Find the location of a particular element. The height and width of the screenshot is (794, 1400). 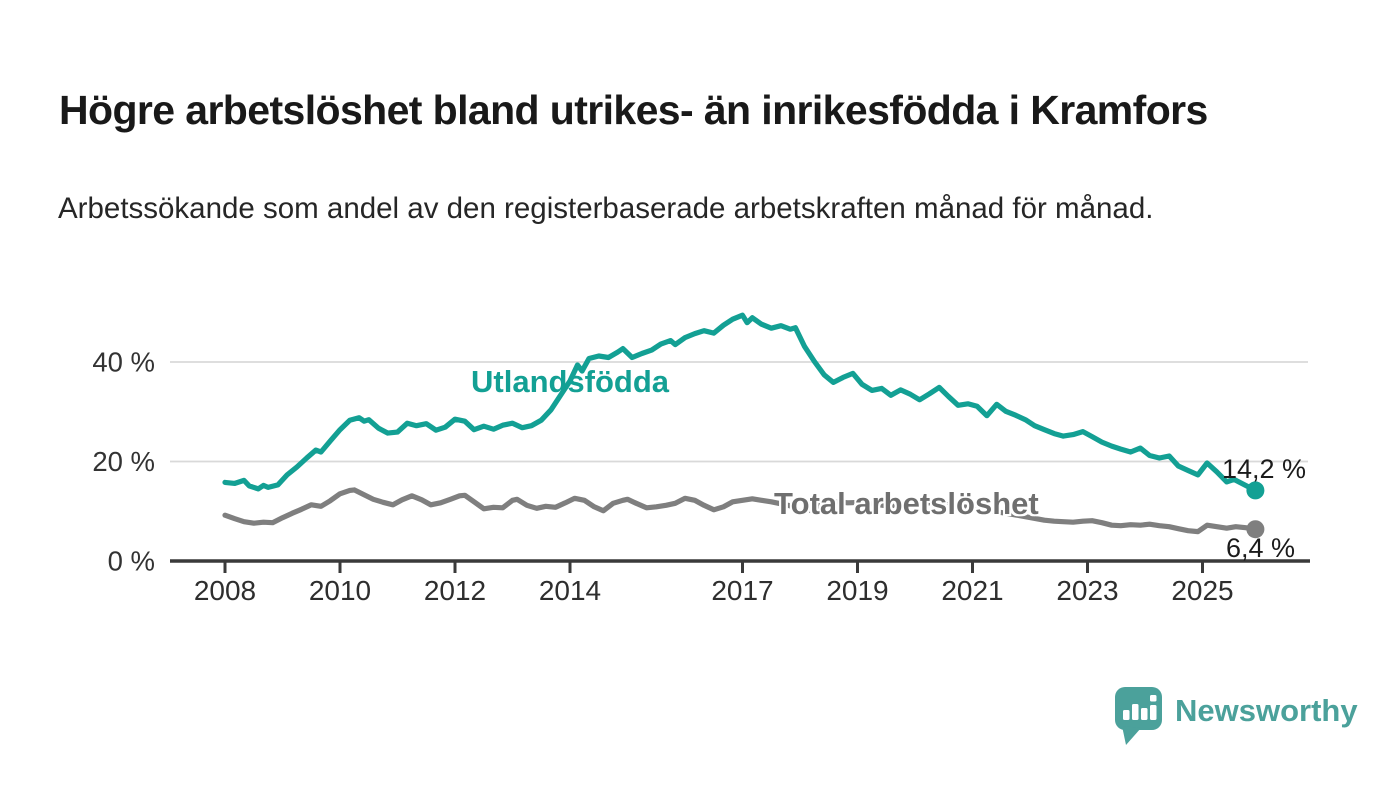

brand-name: Newsworthy is located at coordinates (1266, 710).